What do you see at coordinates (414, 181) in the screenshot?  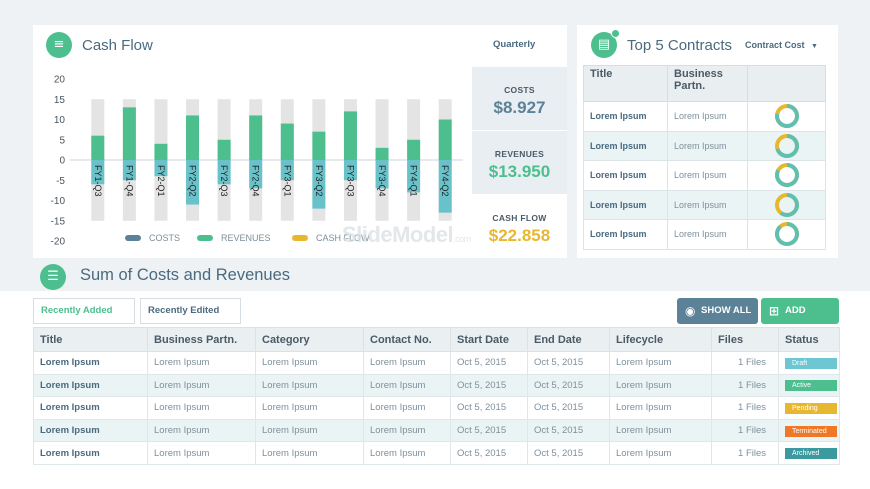 I see `category-label: FY4-Q1` at bounding box center [414, 181].